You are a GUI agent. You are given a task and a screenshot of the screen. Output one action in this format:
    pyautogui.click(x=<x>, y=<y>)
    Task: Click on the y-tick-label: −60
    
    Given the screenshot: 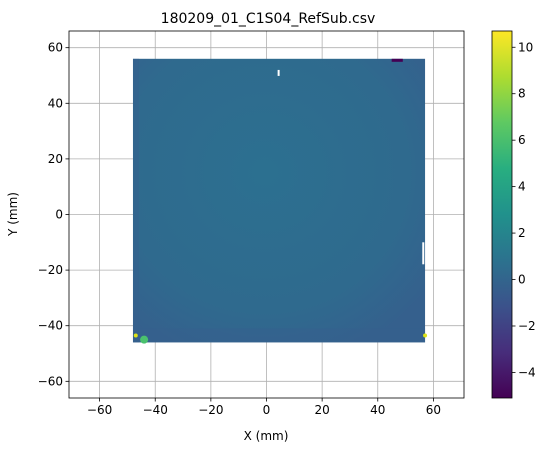 What is the action you would take?
    pyautogui.click(x=50, y=381)
    